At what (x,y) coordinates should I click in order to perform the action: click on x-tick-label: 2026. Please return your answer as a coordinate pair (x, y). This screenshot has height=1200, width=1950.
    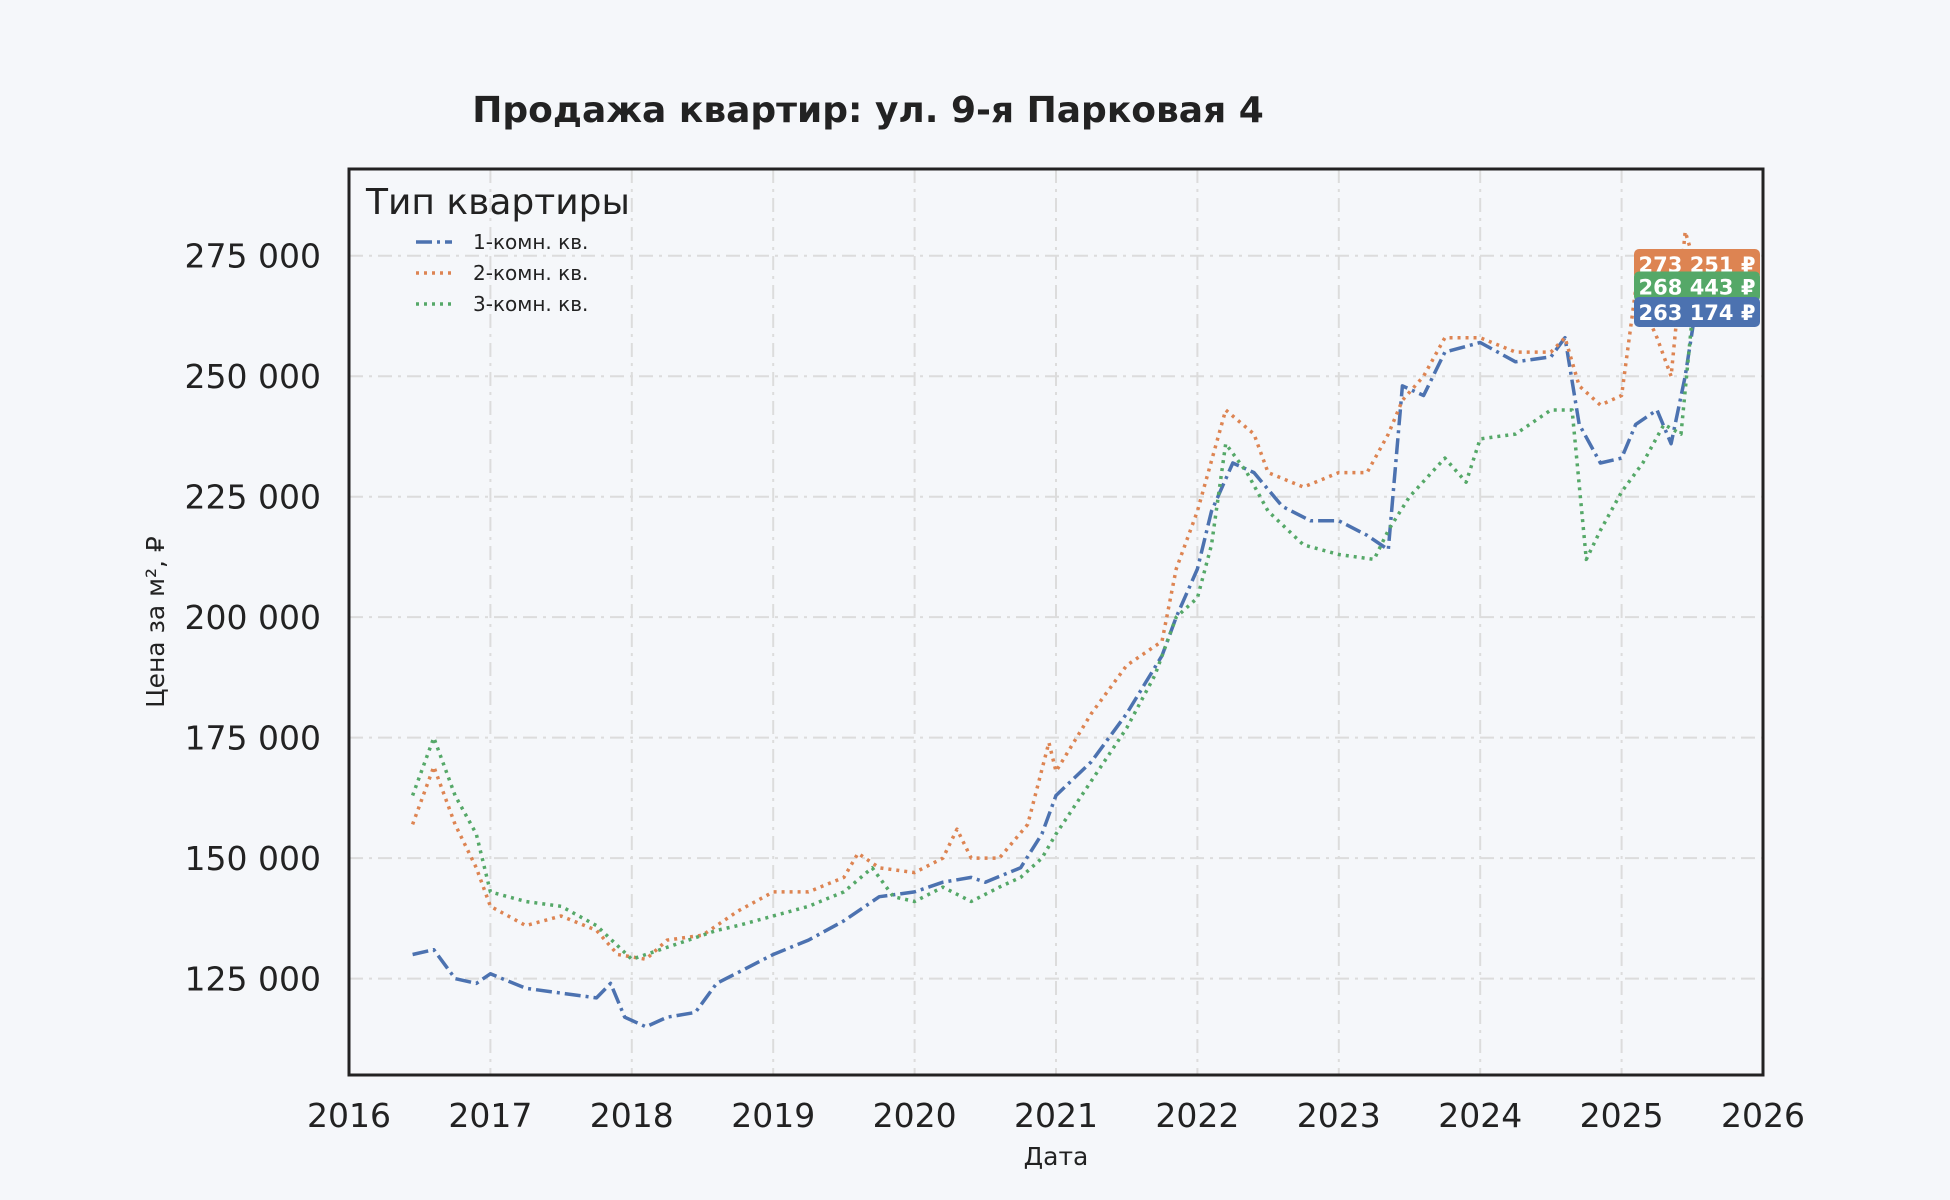
    Looking at the image, I should click on (1763, 1115).